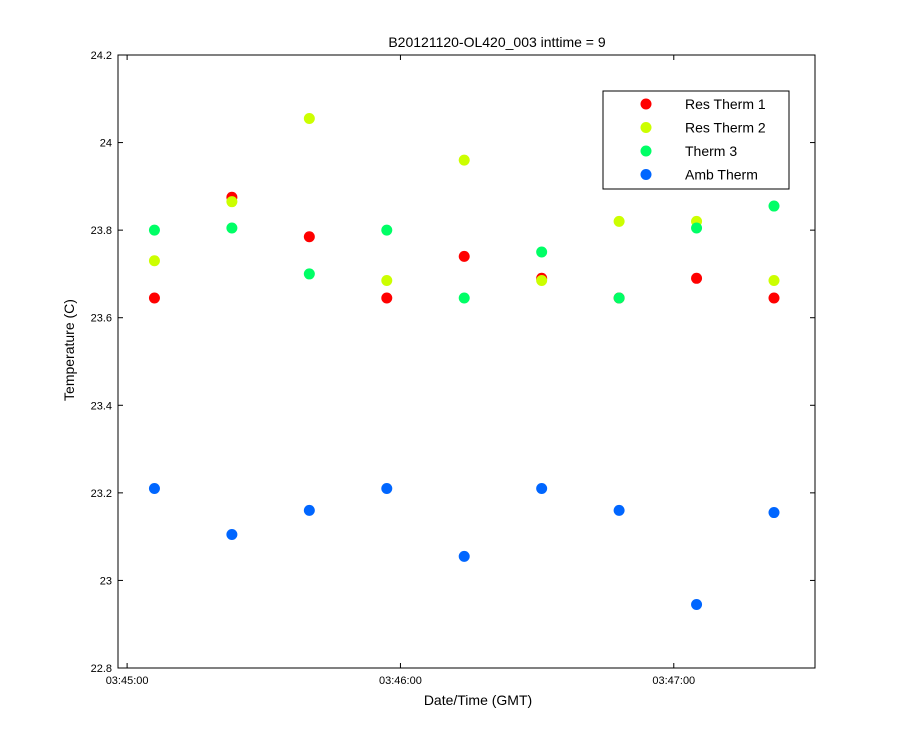 This screenshot has width=900, height=750. What do you see at coordinates (101, 406) in the screenshot?
I see `y-tick-label: 23.4` at bounding box center [101, 406].